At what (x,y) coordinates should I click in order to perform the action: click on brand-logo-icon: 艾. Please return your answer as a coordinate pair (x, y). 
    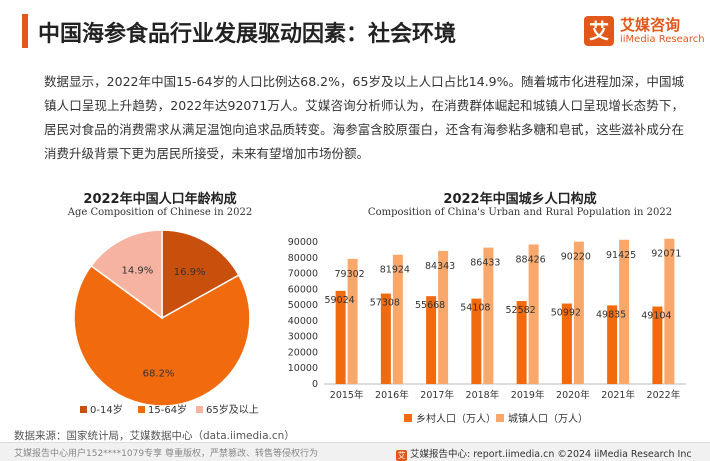
    Looking at the image, I should click on (599, 31).